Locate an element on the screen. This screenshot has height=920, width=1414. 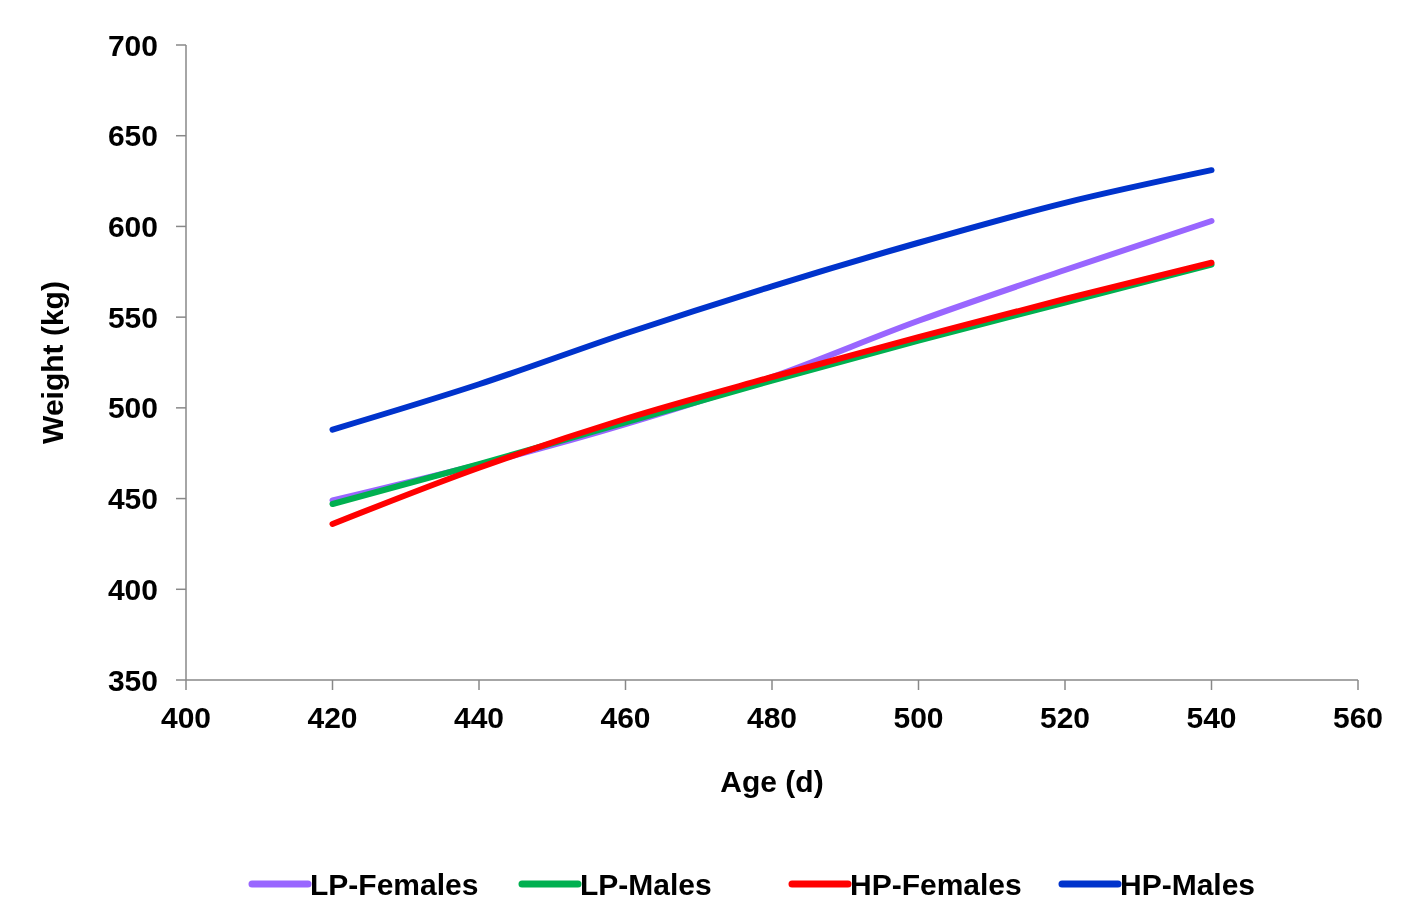
x-axis-title: Age (d) is located at coordinates (772, 781).